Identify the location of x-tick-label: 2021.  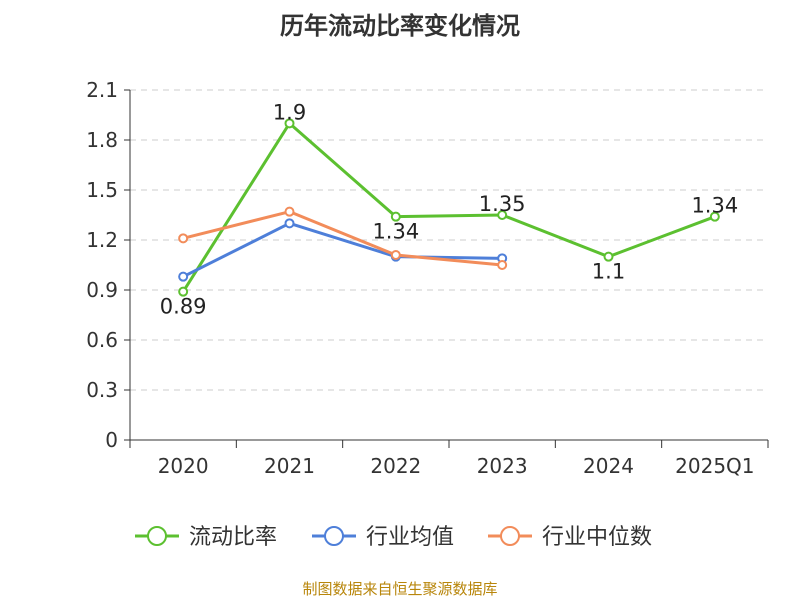
(289, 466).